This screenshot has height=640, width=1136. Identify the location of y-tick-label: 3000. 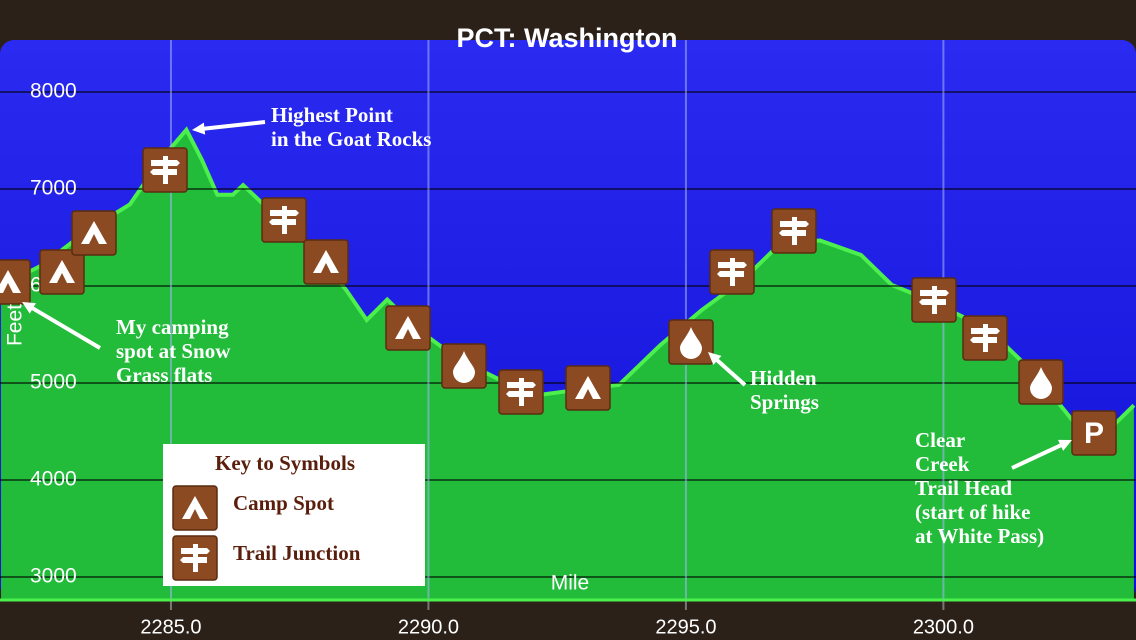
(53, 576).